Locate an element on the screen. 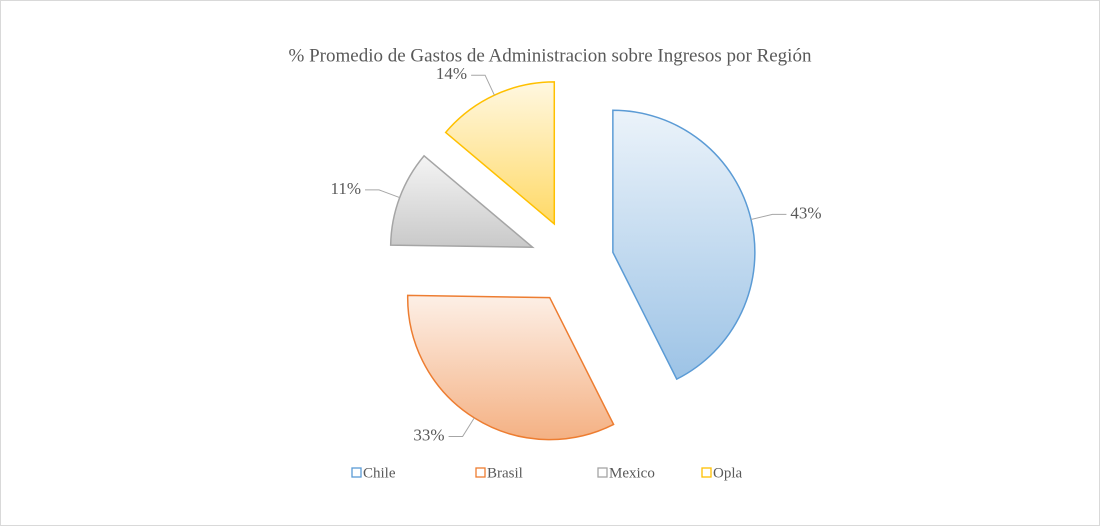 The width and height of the screenshot is (1101, 527). legend-label: Brasil is located at coordinates (505, 473).